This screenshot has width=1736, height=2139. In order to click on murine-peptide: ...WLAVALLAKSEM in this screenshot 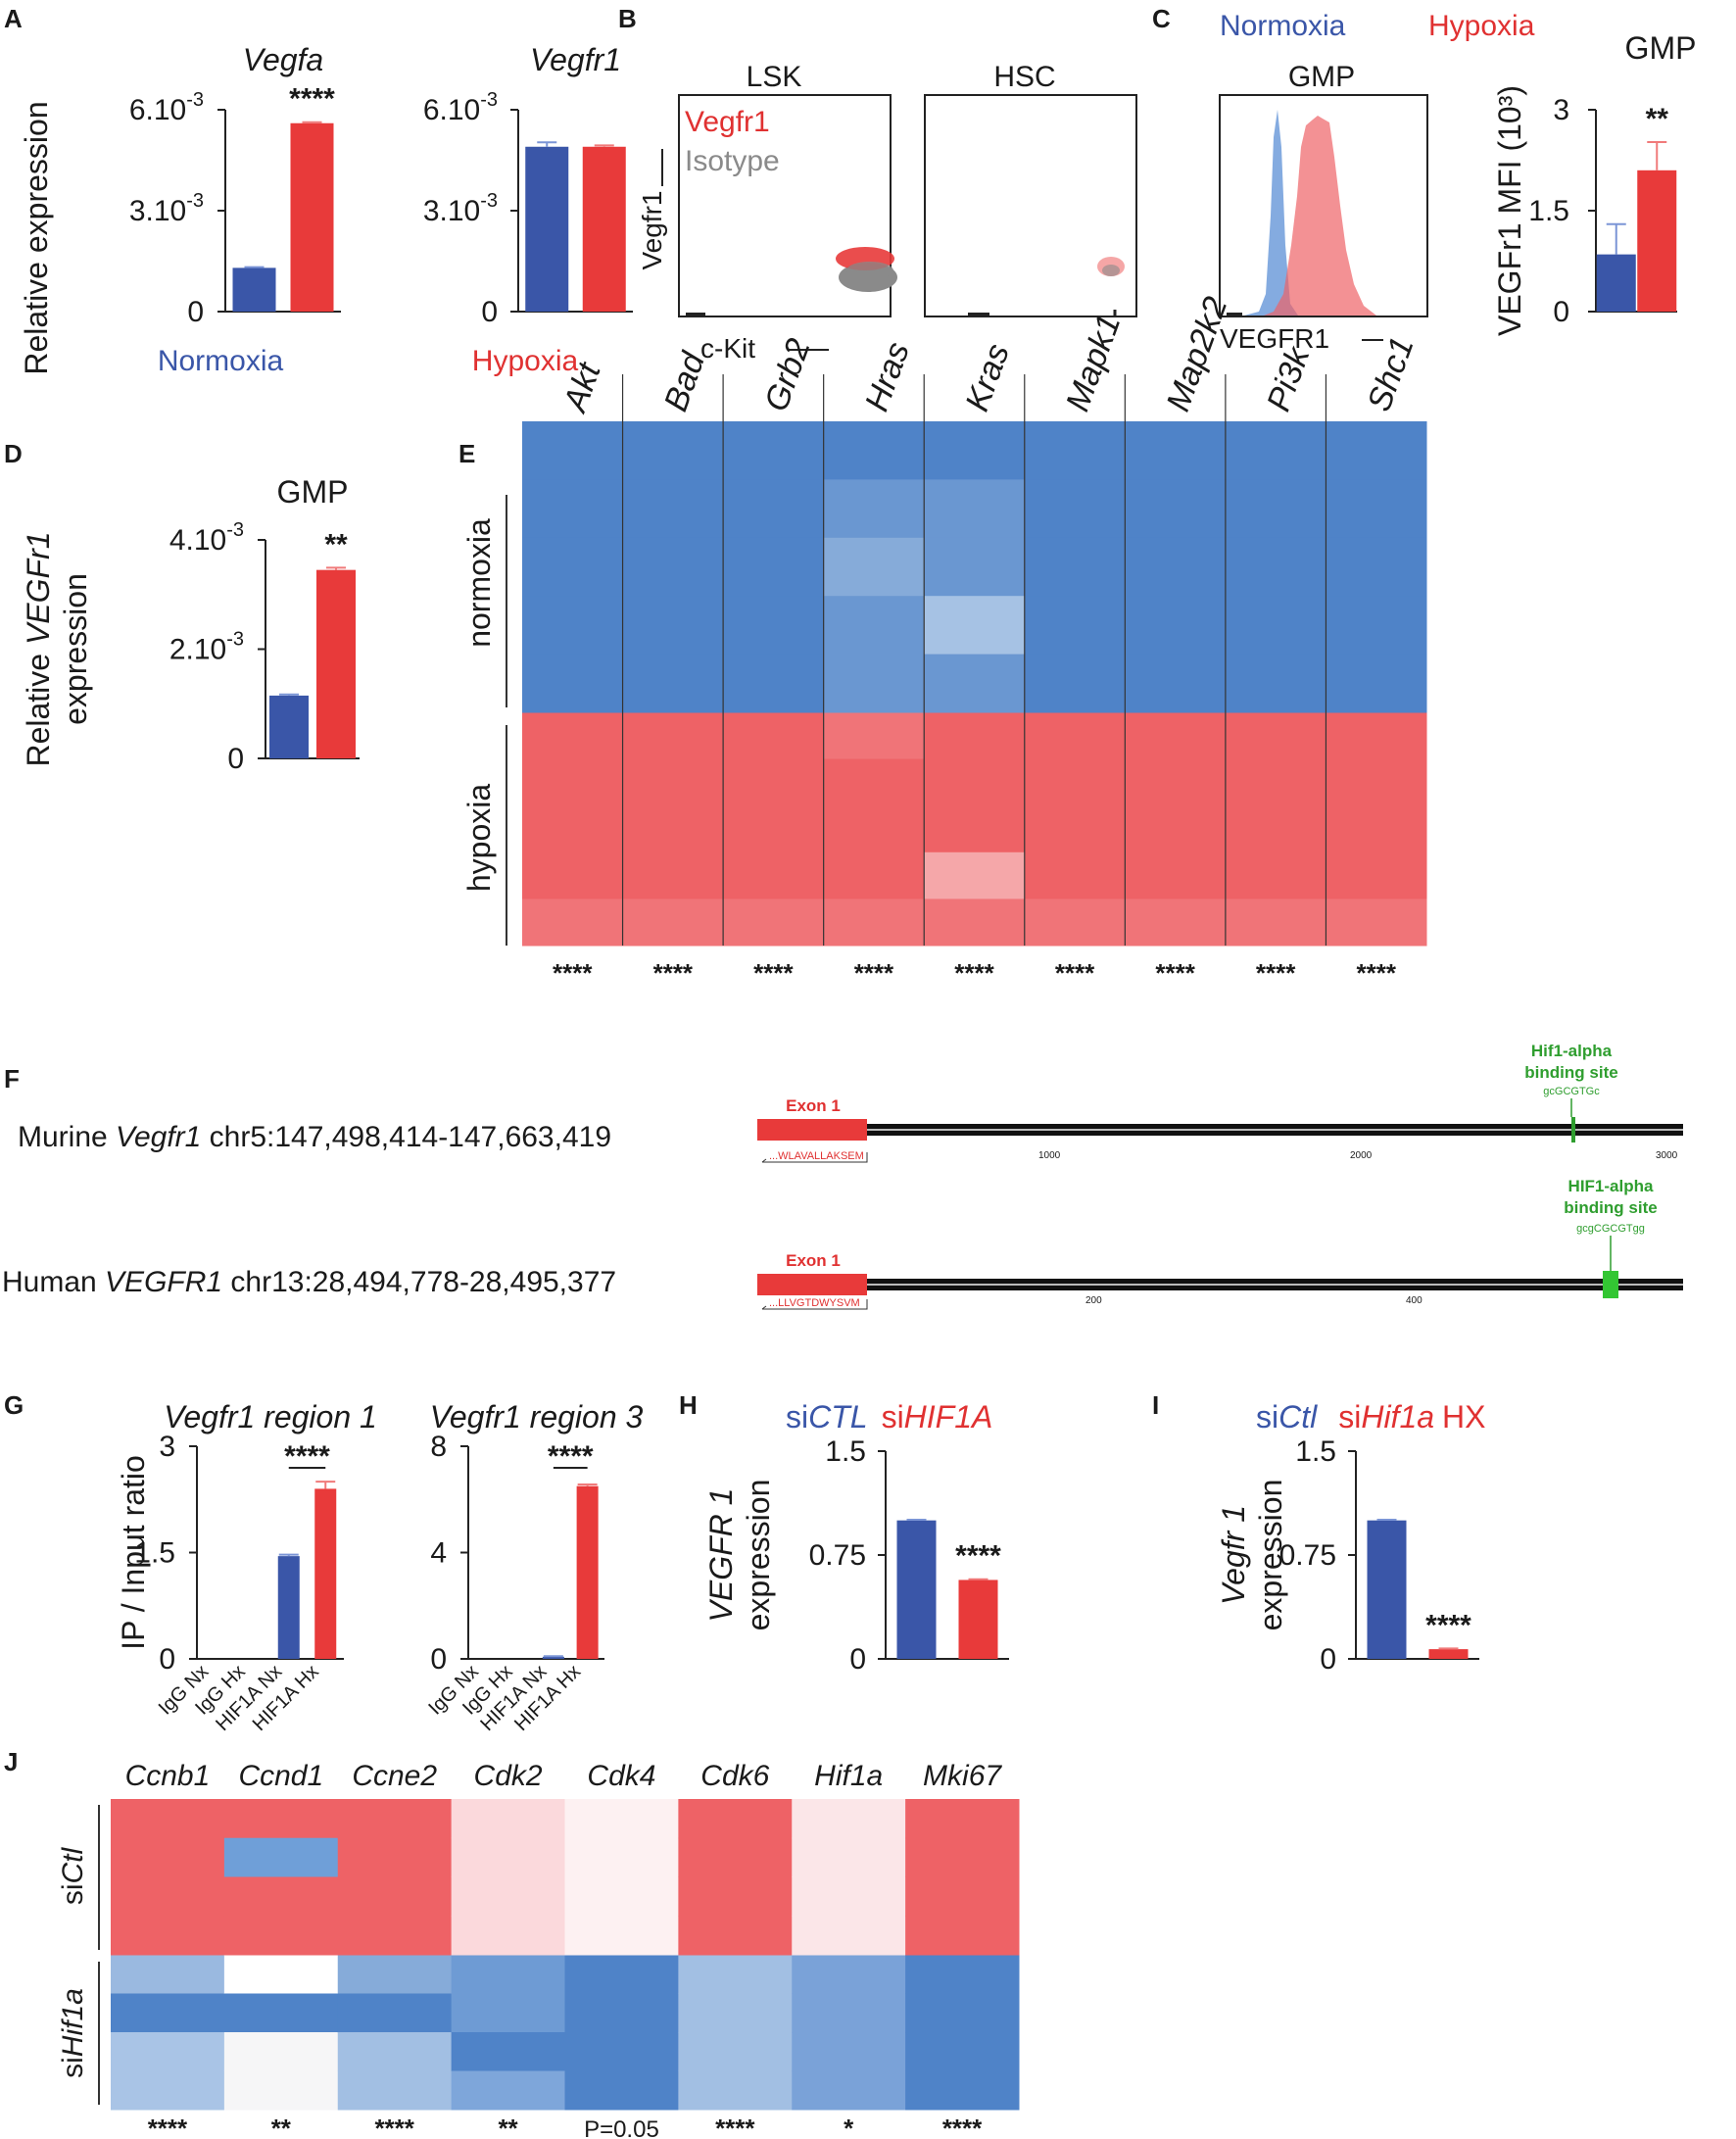, I will do `click(817, 1156)`.